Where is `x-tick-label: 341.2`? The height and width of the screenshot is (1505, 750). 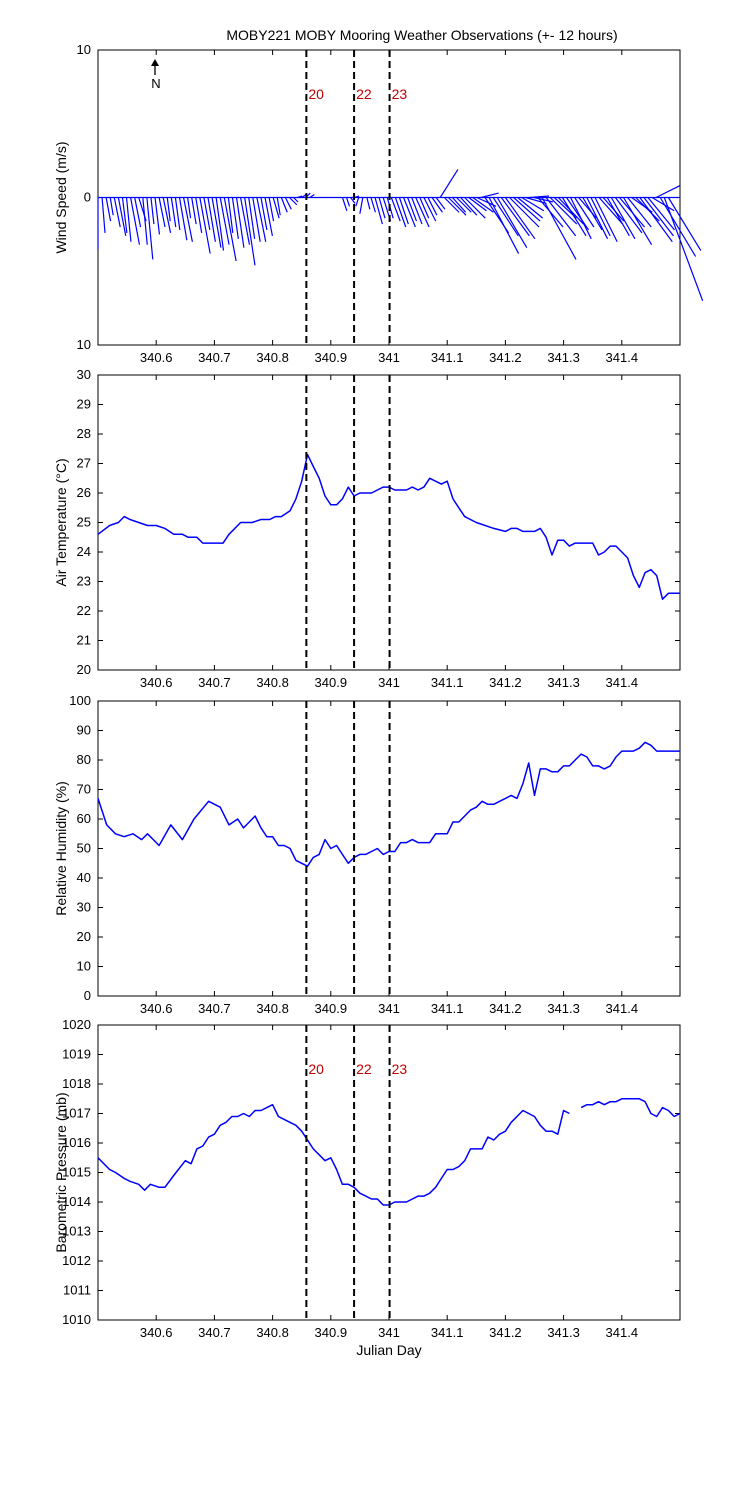 x-tick-label: 341.2 is located at coordinates (505, 357).